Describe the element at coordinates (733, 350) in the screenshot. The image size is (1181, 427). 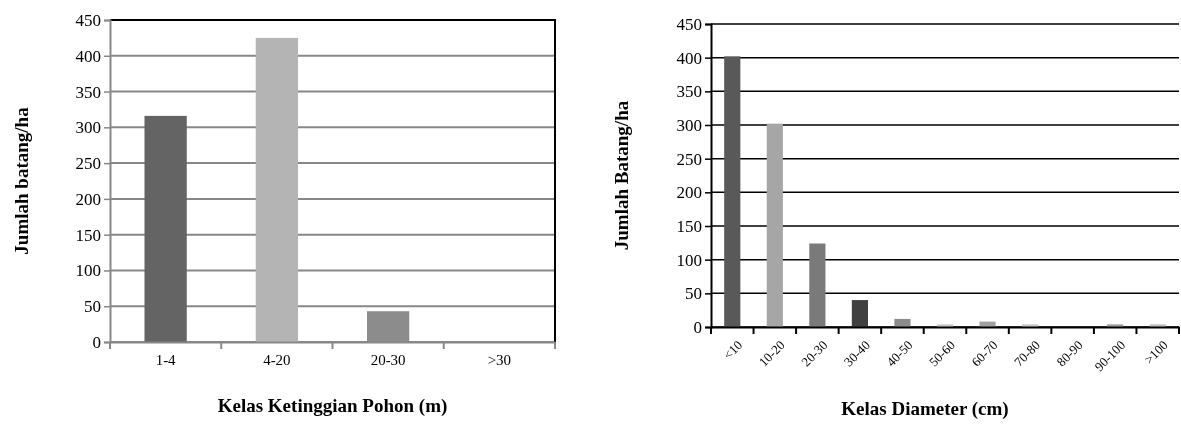
I see `x-tick-label: <10` at that location.